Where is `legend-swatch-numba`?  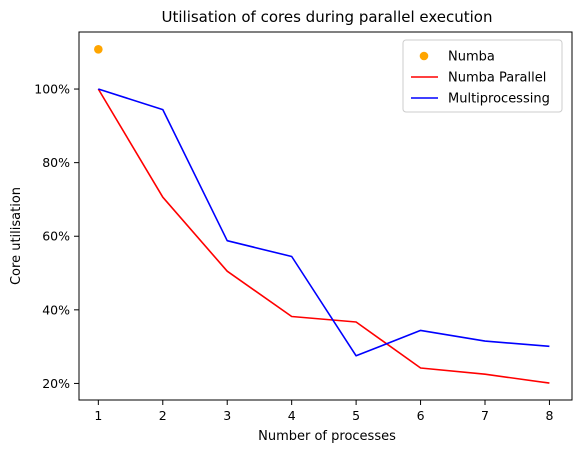 legend-swatch-numba is located at coordinates (424, 56).